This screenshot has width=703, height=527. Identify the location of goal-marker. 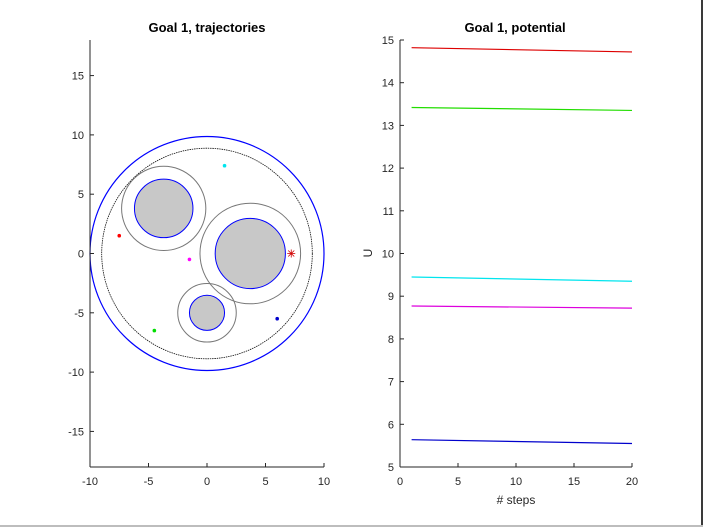
(291, 253).